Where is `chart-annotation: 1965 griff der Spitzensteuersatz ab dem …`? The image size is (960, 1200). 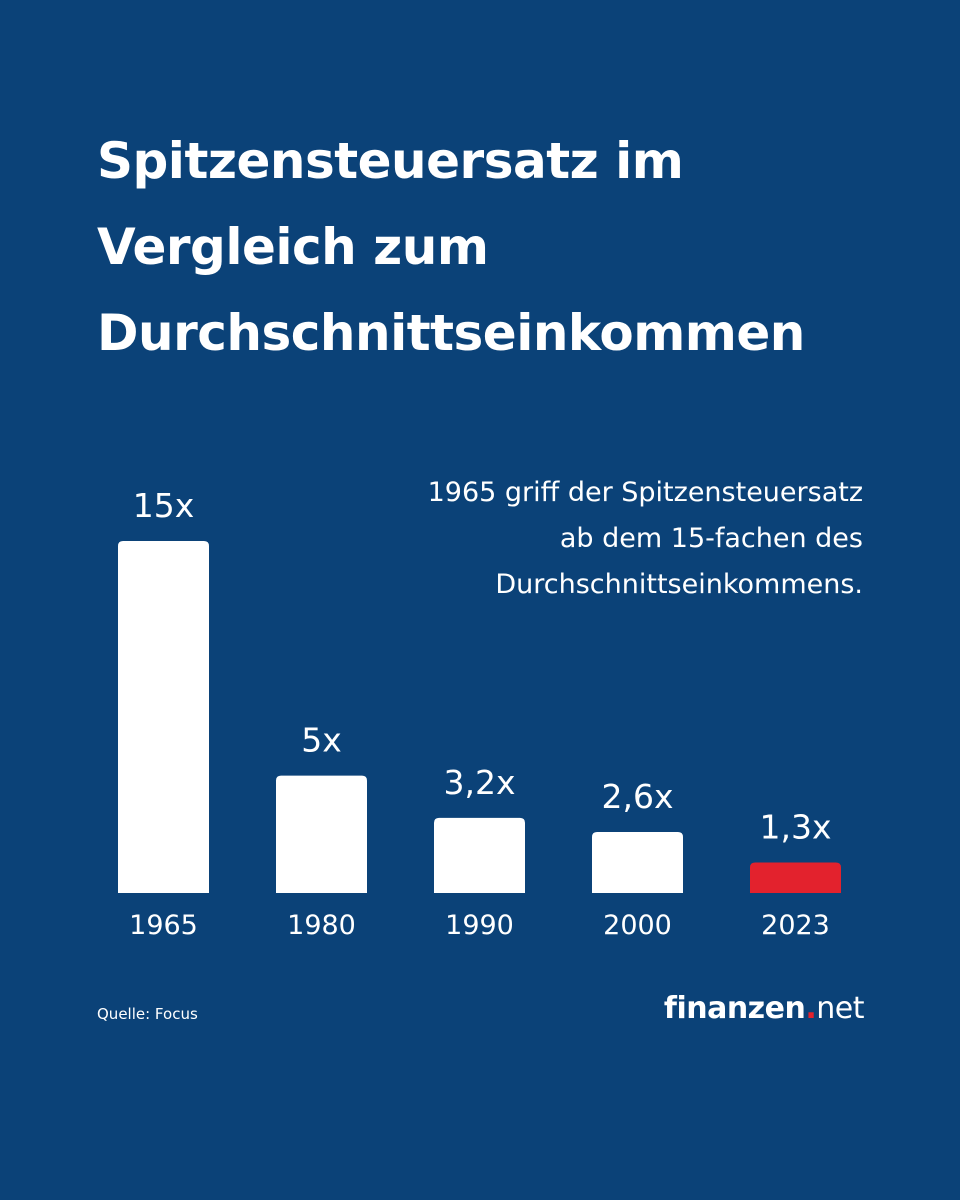 chart-annotation: 1965 griff der Spitzensteuersatz ab dem … is located at coordinates (603, 539).